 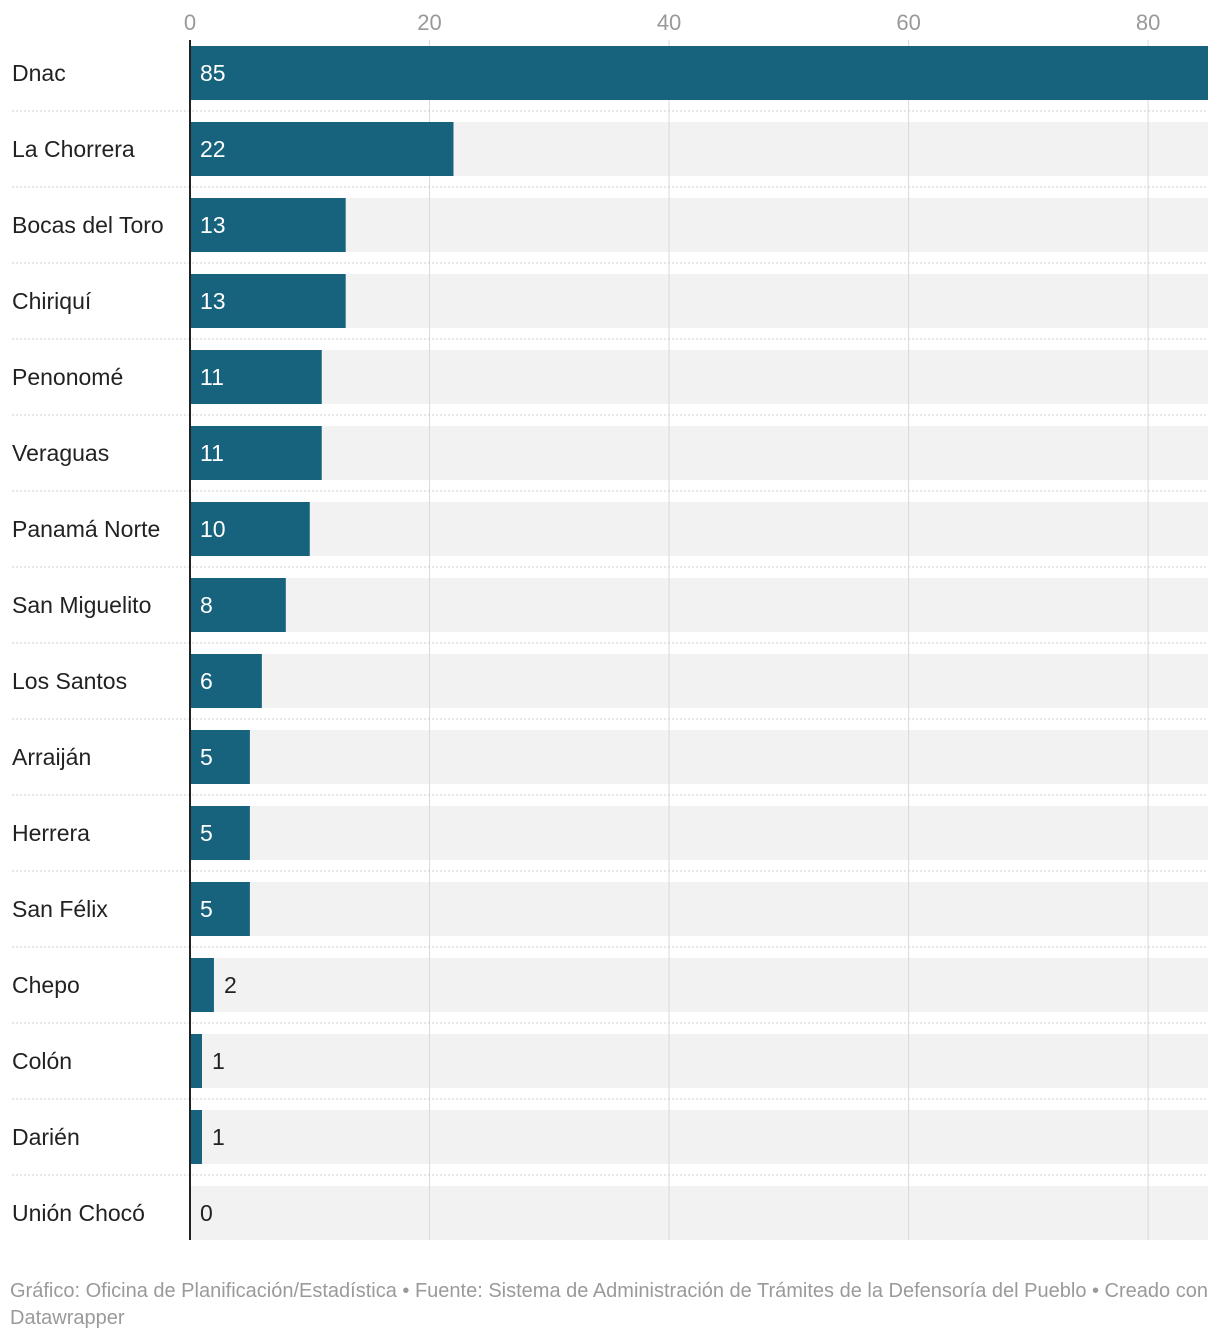 What do you see at coordinates (190, 22) in the screenshot?
I see `x-tick-label: 0` at bounding box center [190, 22].